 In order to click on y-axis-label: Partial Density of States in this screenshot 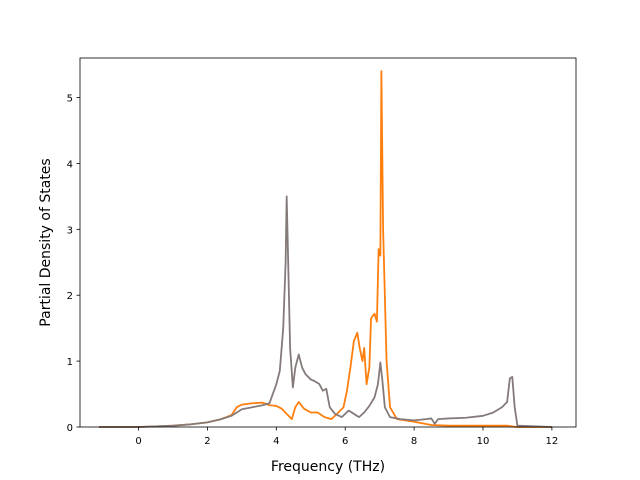, I will do `click(46, 242)`.